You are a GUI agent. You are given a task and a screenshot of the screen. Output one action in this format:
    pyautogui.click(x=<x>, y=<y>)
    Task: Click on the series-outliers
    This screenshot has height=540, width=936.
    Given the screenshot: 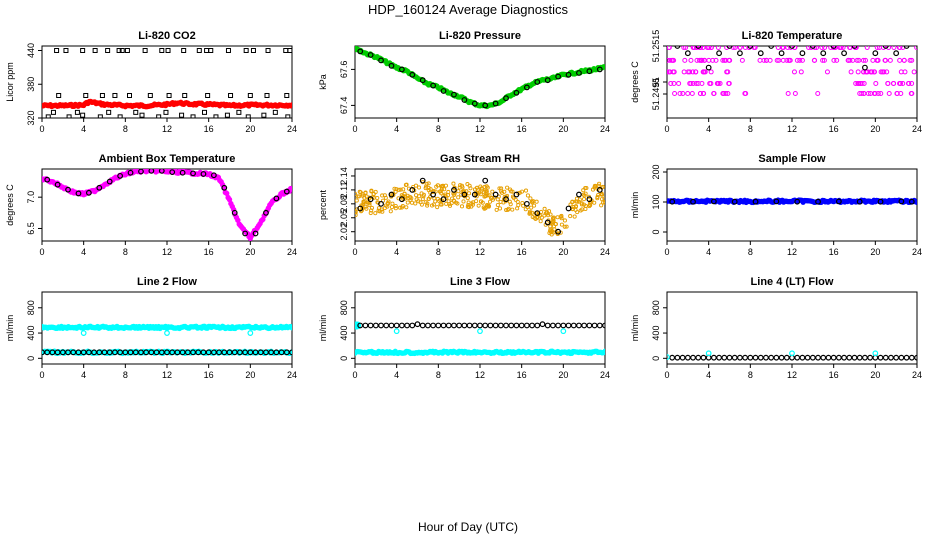 What is the action you would take?
    pyautogui.click(x=773, y=355)
    